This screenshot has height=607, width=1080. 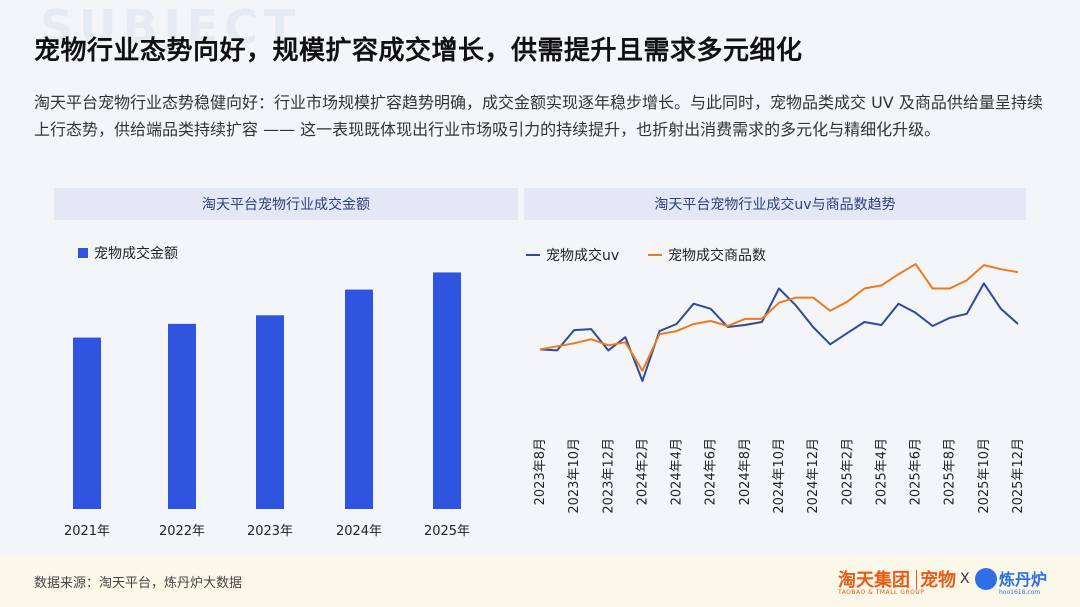 I want to click on x-tick-label: 2025年2月, so click(x=847, y=471).